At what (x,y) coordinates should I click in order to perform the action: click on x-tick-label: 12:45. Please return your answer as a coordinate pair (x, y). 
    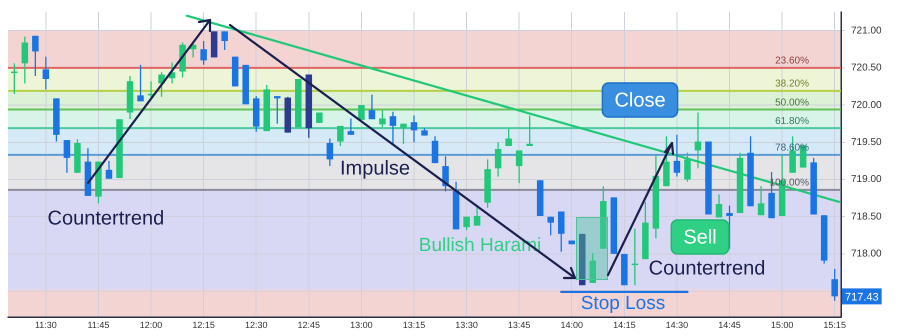
    Looking at the image, I should click on (309, 325).